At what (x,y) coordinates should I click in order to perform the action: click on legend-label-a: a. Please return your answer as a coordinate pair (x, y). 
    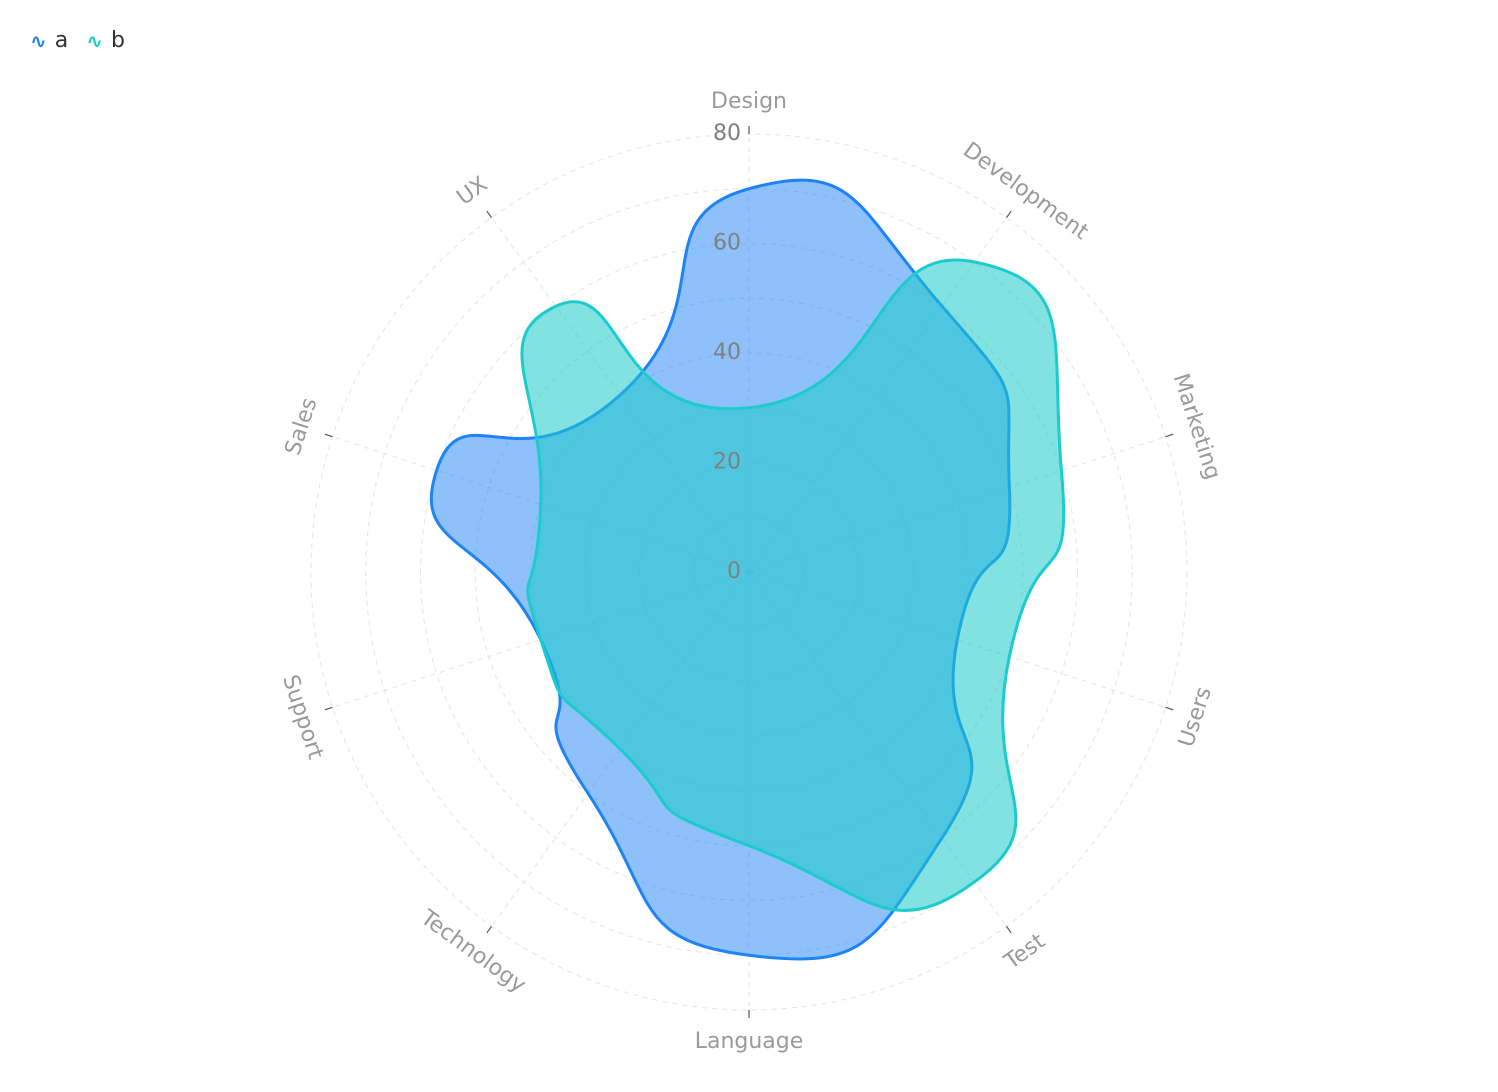
    Looking at the image, I should click on (61, 40).